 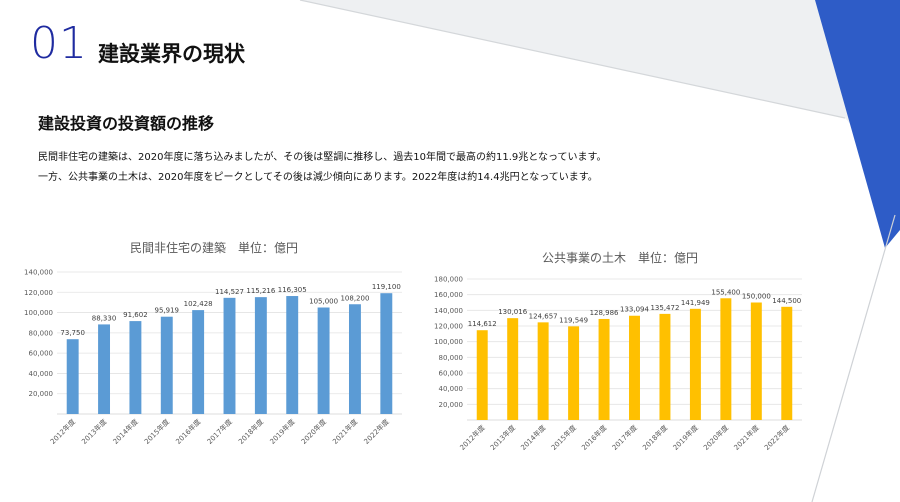 I want to click on gray-slant-line, so click(x=572, y=59).